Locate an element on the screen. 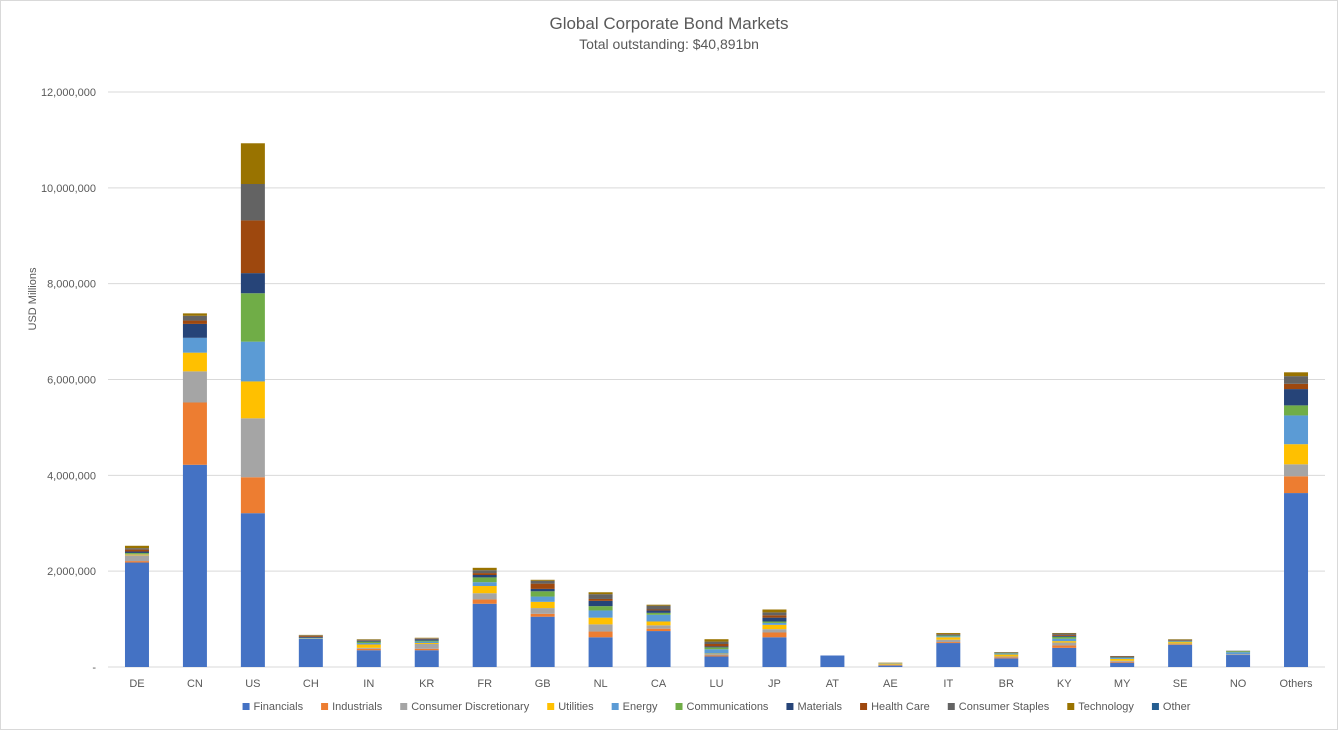  x-tick-label: IT is located at coordinates (948, 684).